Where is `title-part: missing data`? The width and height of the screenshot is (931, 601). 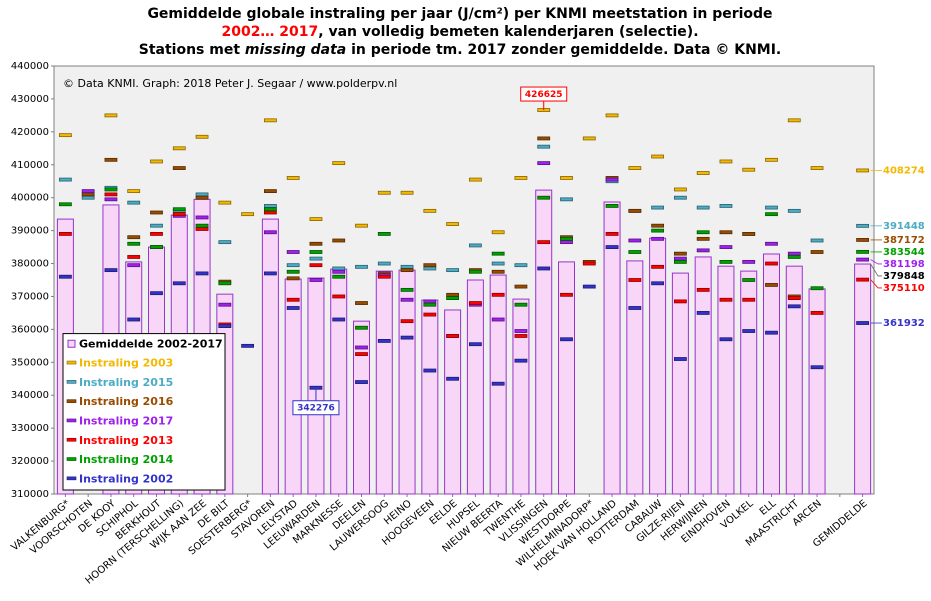 title-part: missing data is located at coordinates (295, 50).